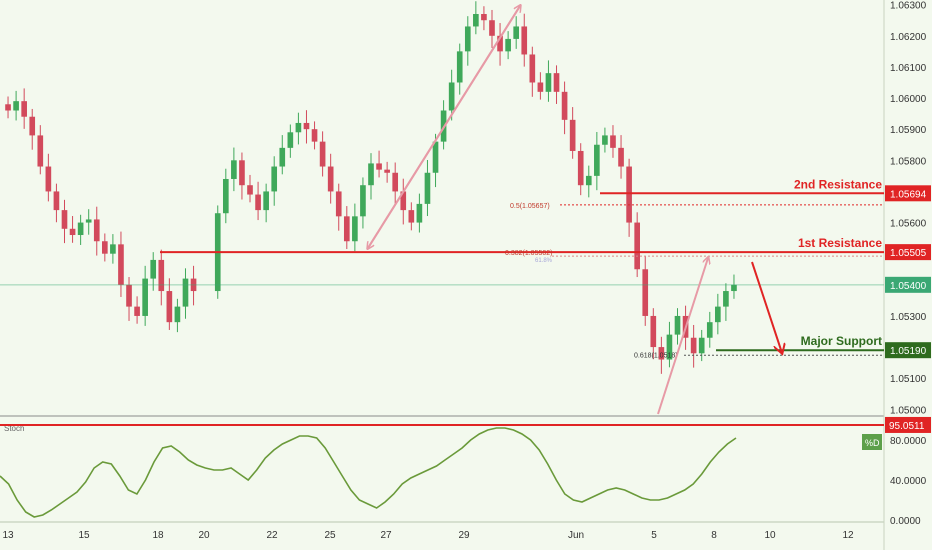 The image size is (932, 550). I want to click on time-tick-label: 5, so click(654, 535).